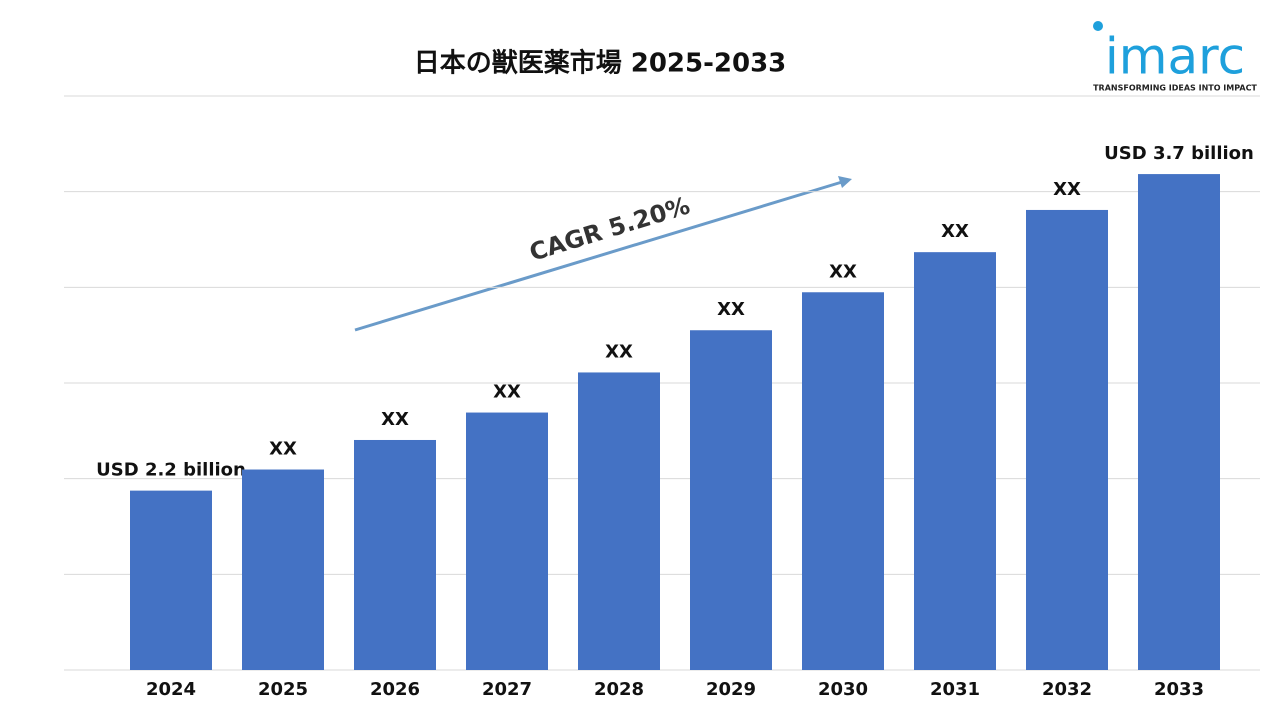  Describe the element at coordinates (171, 470) in the screenshot. I see `value-label: USD 2.2 billion` at that location.